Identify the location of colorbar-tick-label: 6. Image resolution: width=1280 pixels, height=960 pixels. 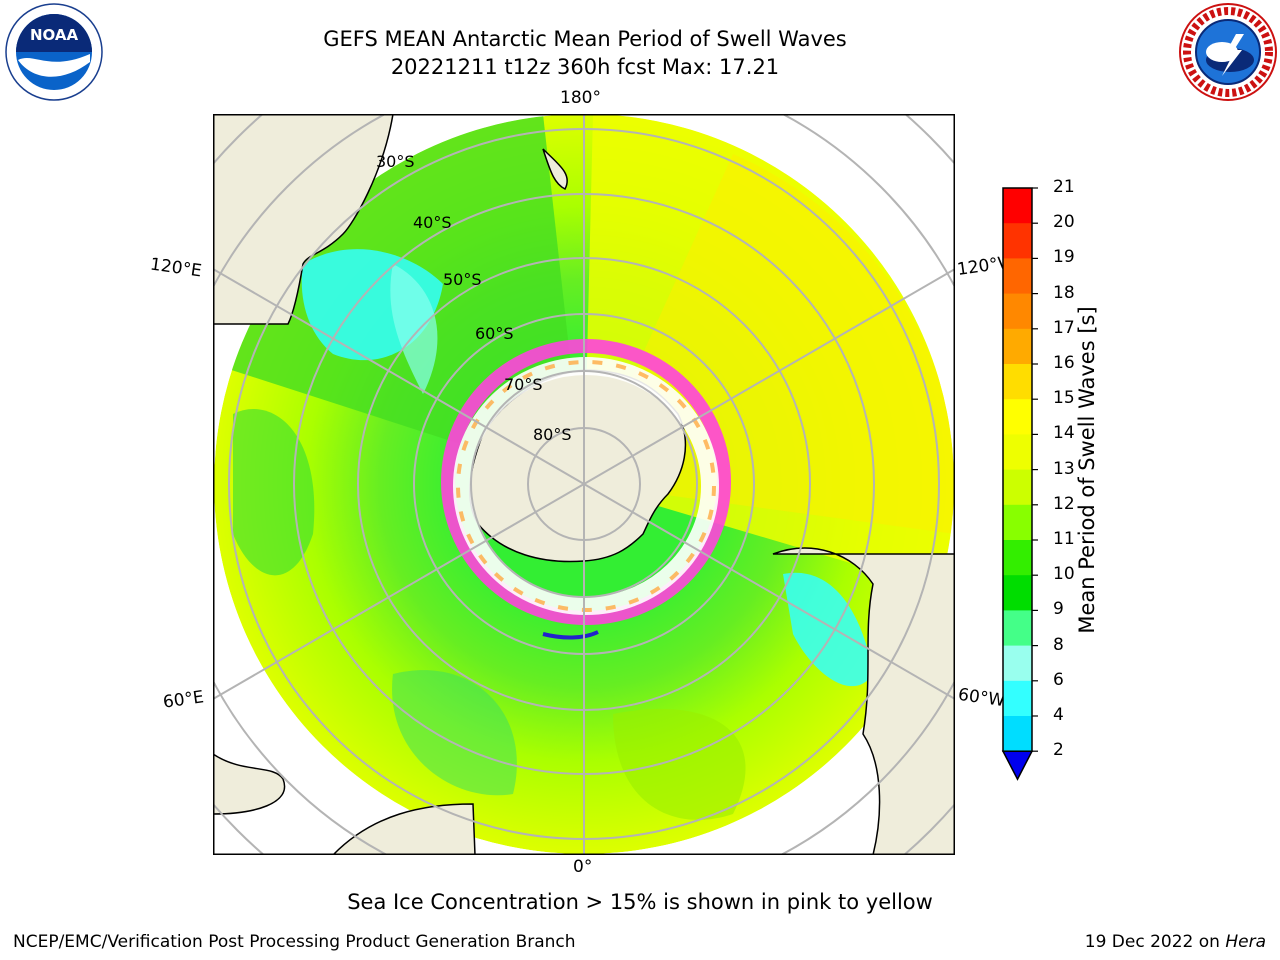
(1058, 679).